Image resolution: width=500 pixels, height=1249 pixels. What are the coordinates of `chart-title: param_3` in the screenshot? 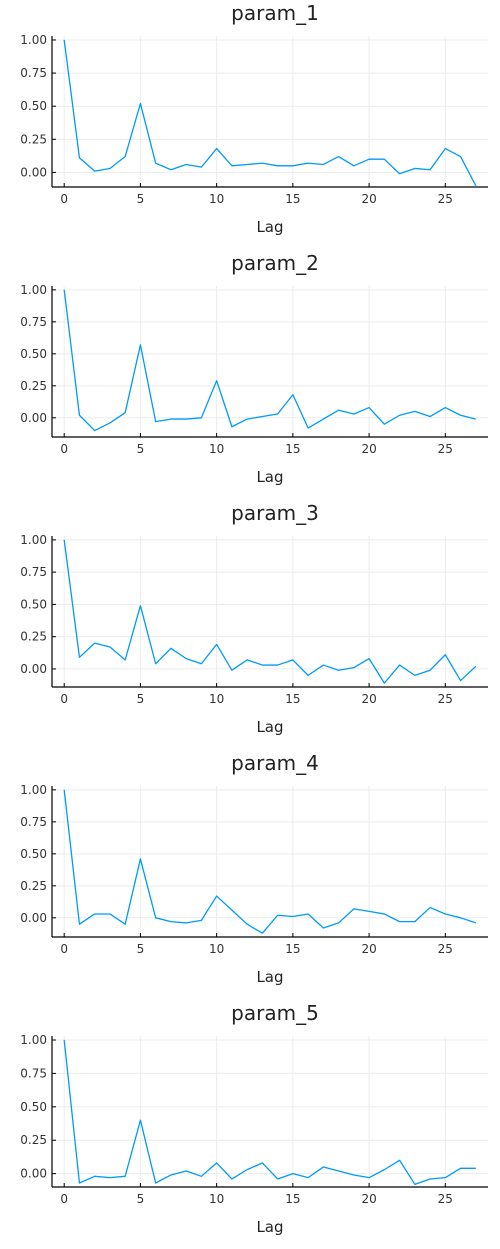 It's located at (275, 513).